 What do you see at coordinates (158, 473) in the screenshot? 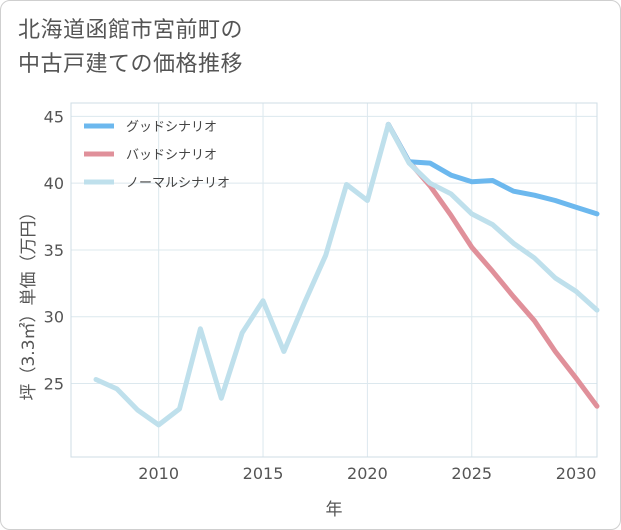
I see `x-tick-label: 2010` at bounding box center [158, 473].